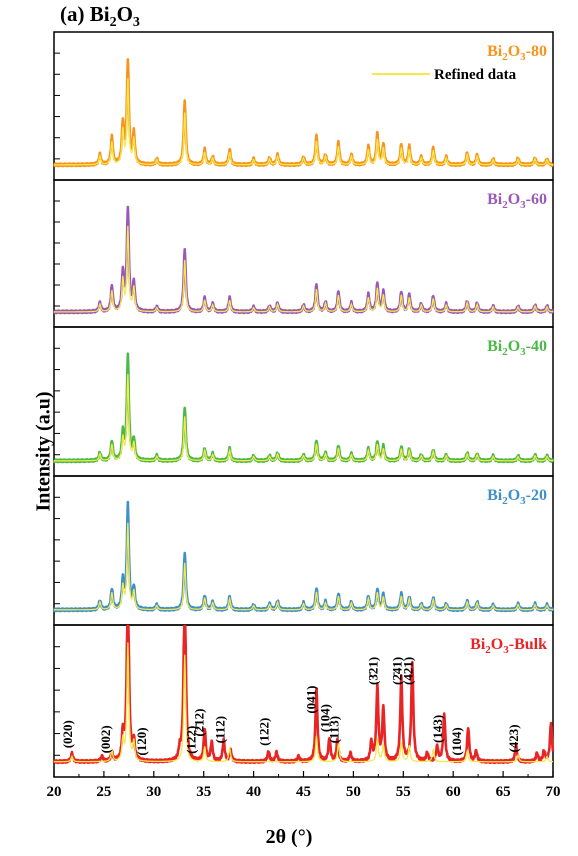  I want to click on peak-index-label: (002), so click(105, 739).